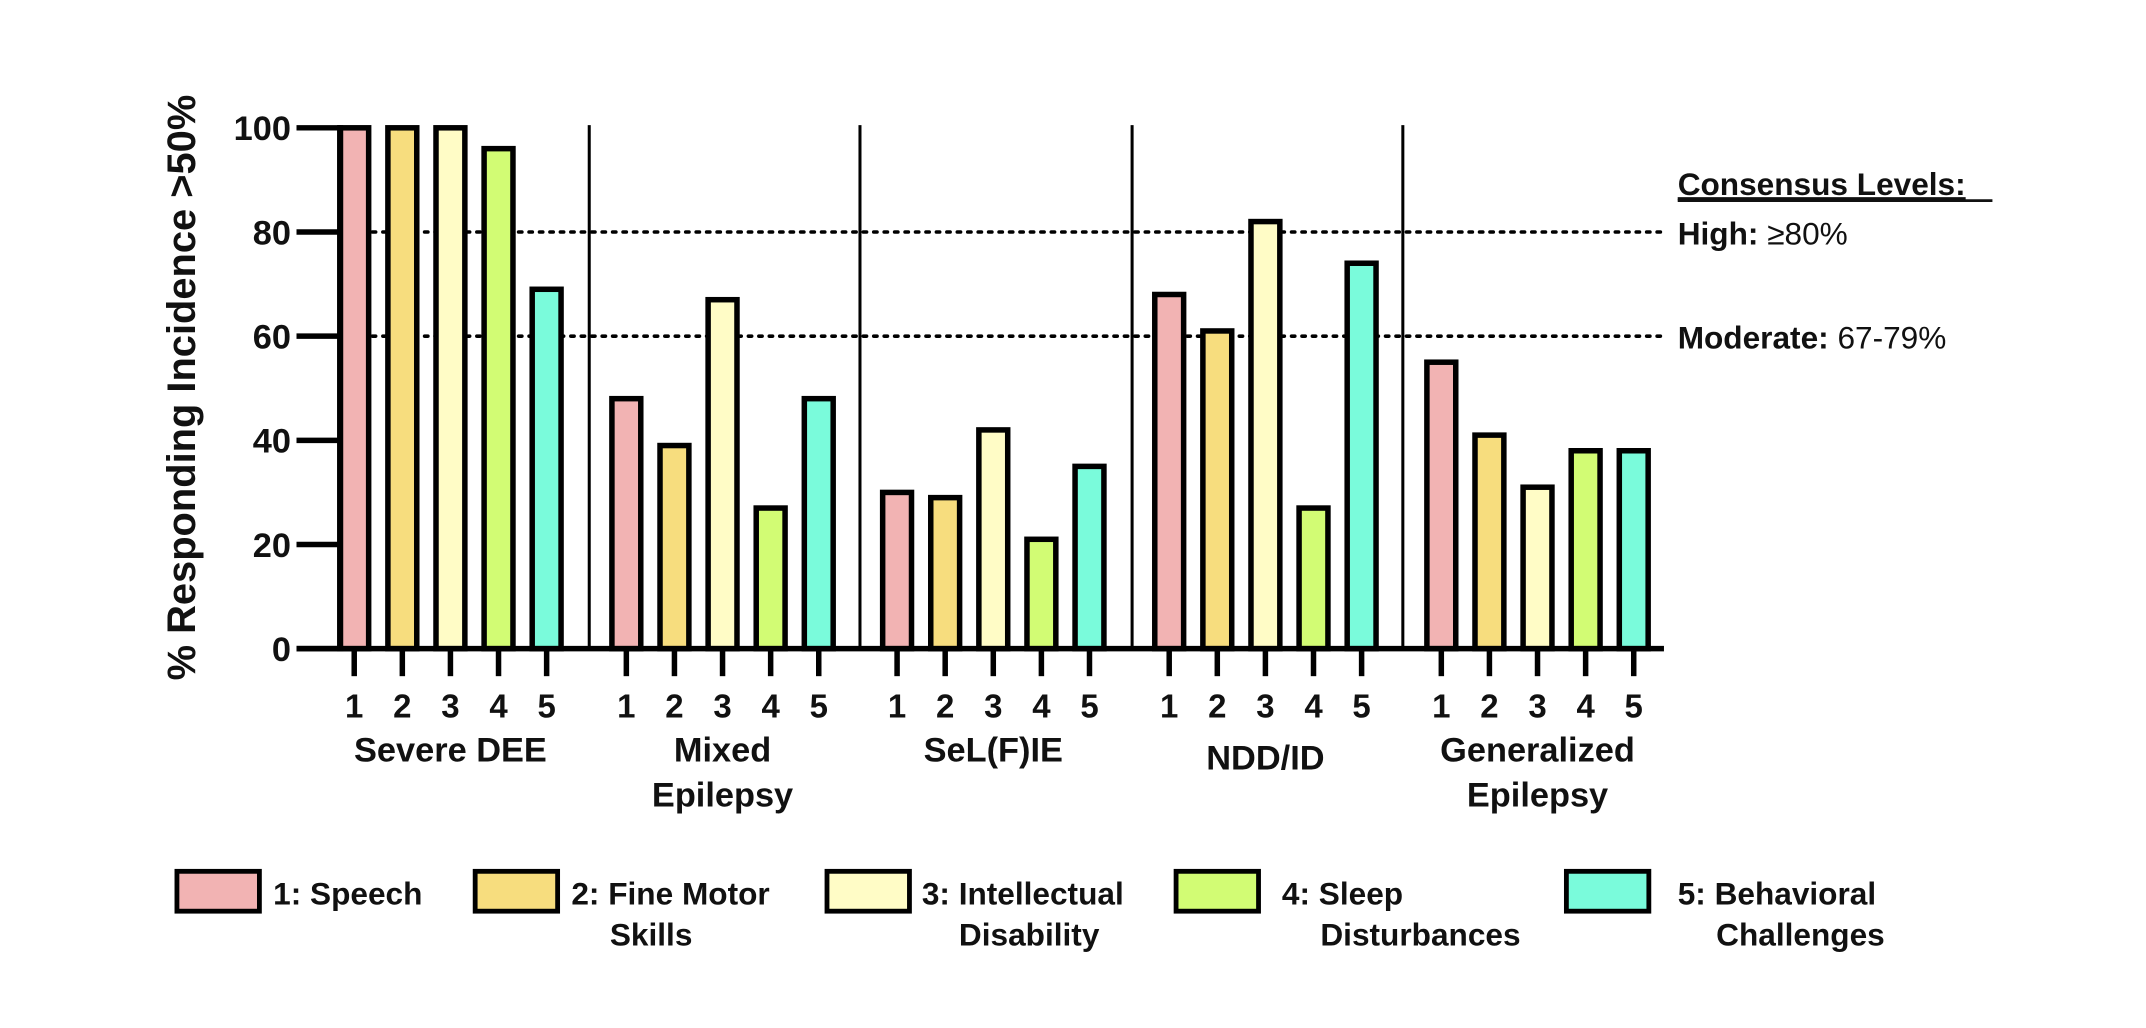 The width and height of the screenshot is (2146, 1028). What do you see at coordinates (272, 546) in the screenshot?
I see `y-tick-label: 20` at bounding box center [272, 546].